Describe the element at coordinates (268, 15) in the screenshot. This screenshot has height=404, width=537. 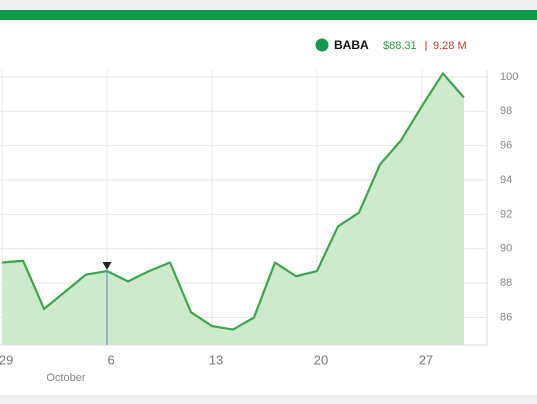
I see `top-bar` at that location.